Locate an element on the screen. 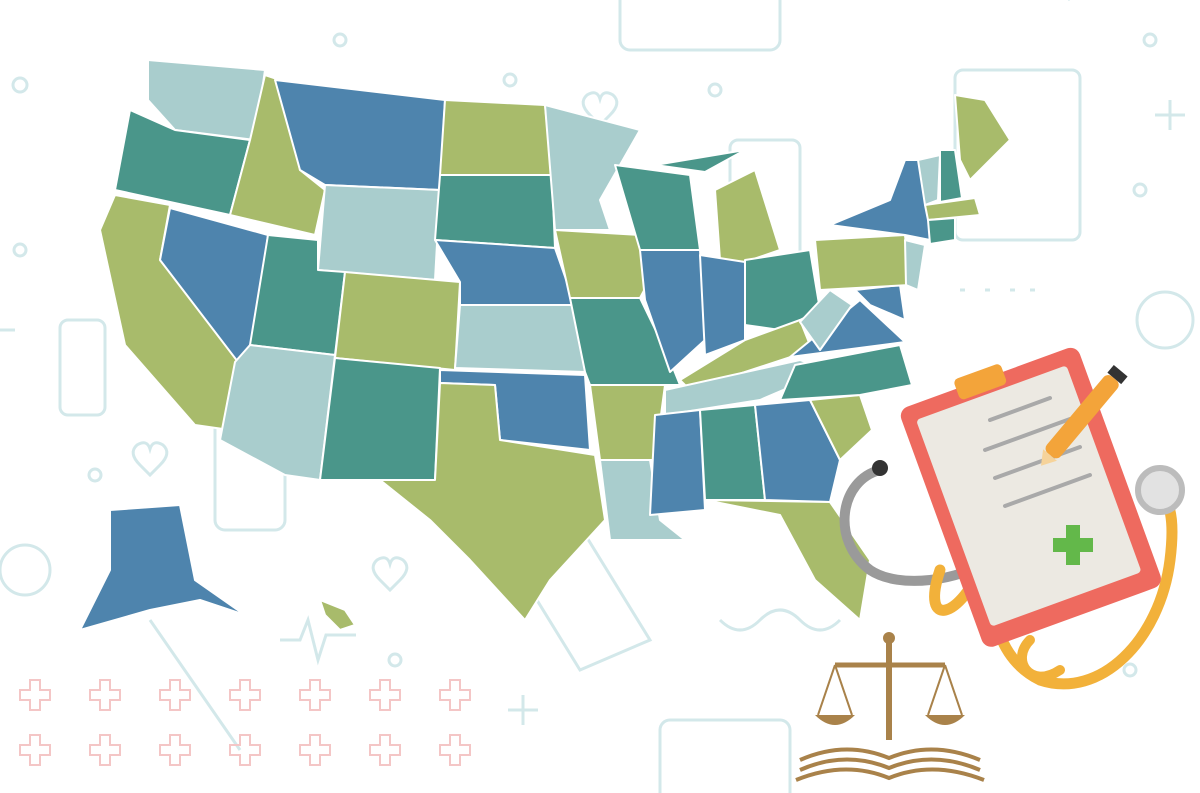 This screenshot has height=793, width=1200. clipboard-icon is located at coordinates (1030, 497).